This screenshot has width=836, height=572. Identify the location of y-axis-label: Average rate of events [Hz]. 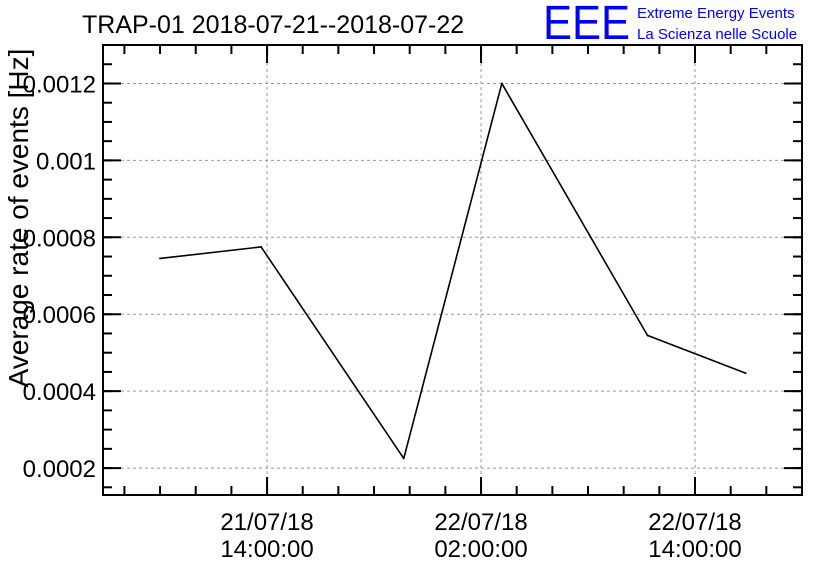
(18, 218).